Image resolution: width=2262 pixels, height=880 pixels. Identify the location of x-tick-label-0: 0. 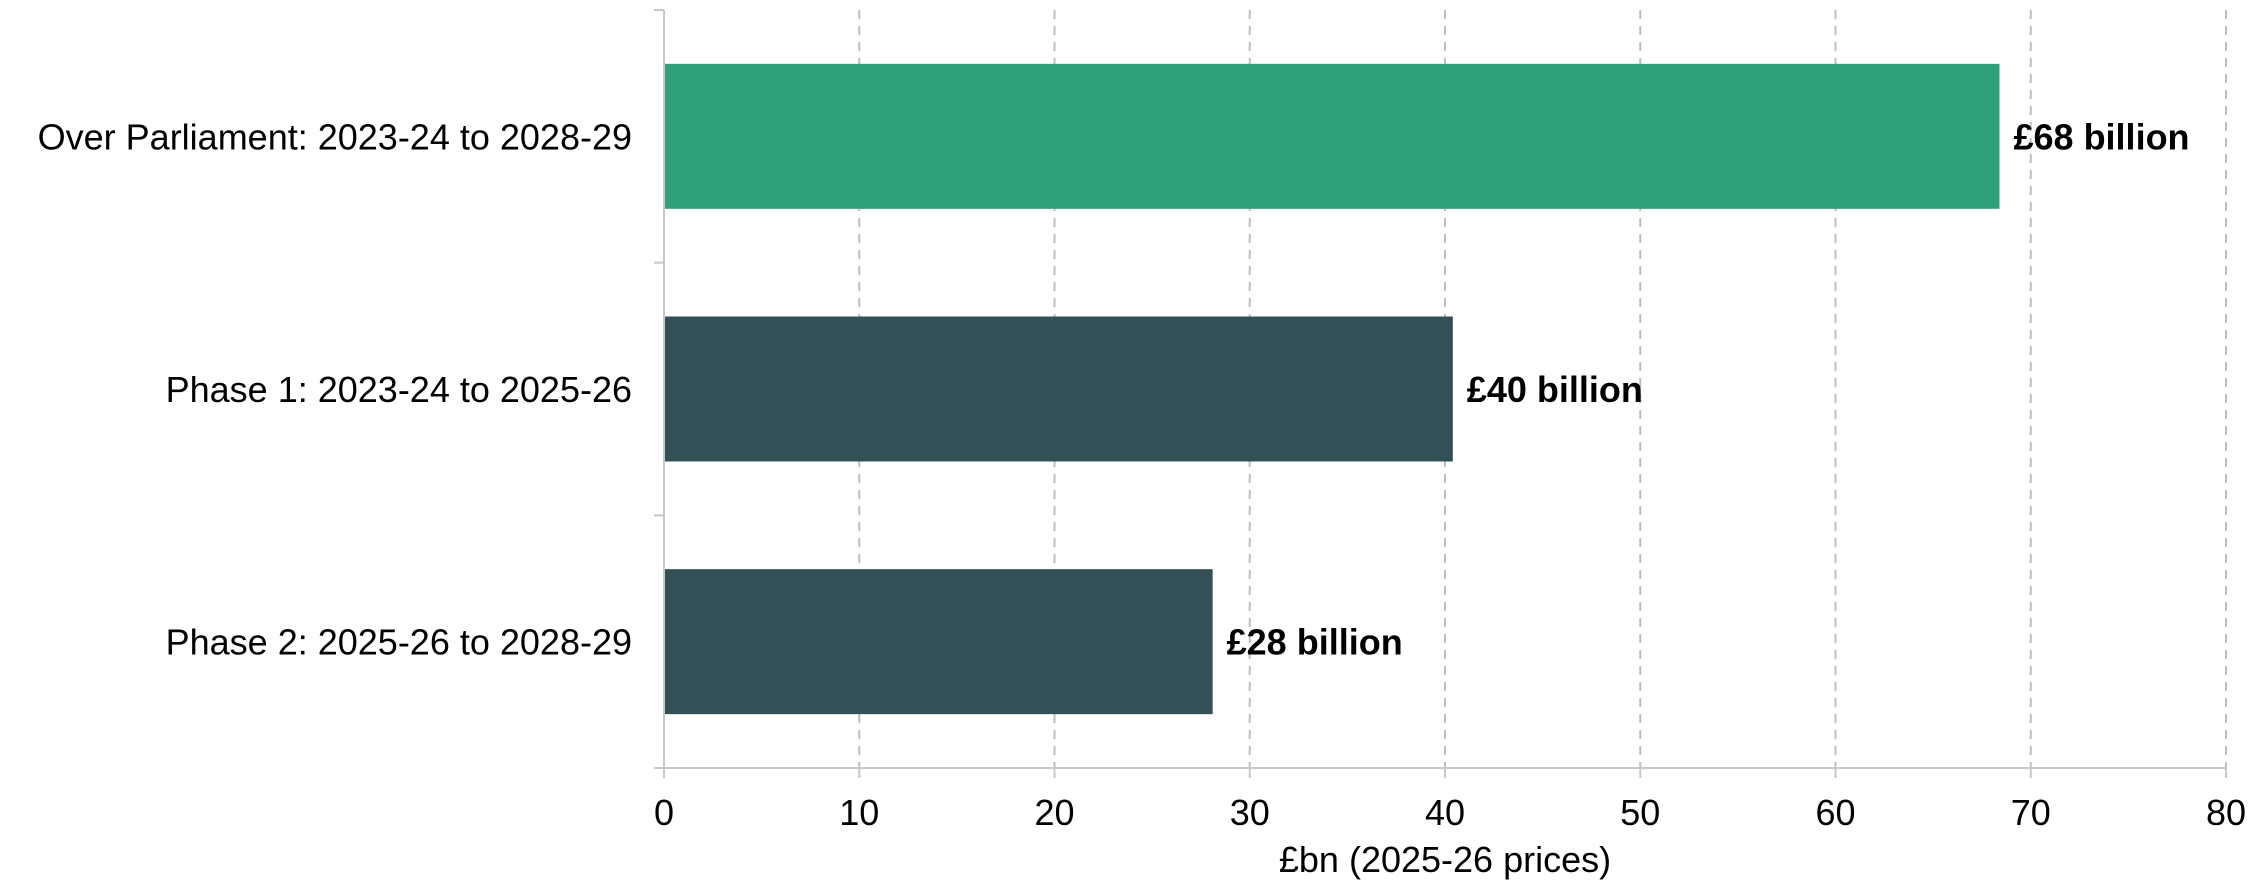
(664, 812).